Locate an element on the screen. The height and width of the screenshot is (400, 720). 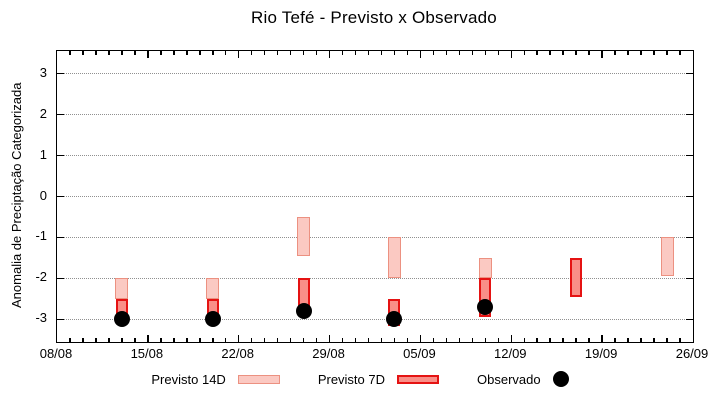
y-tick-label: 3 is located at coordinates (43, 72).